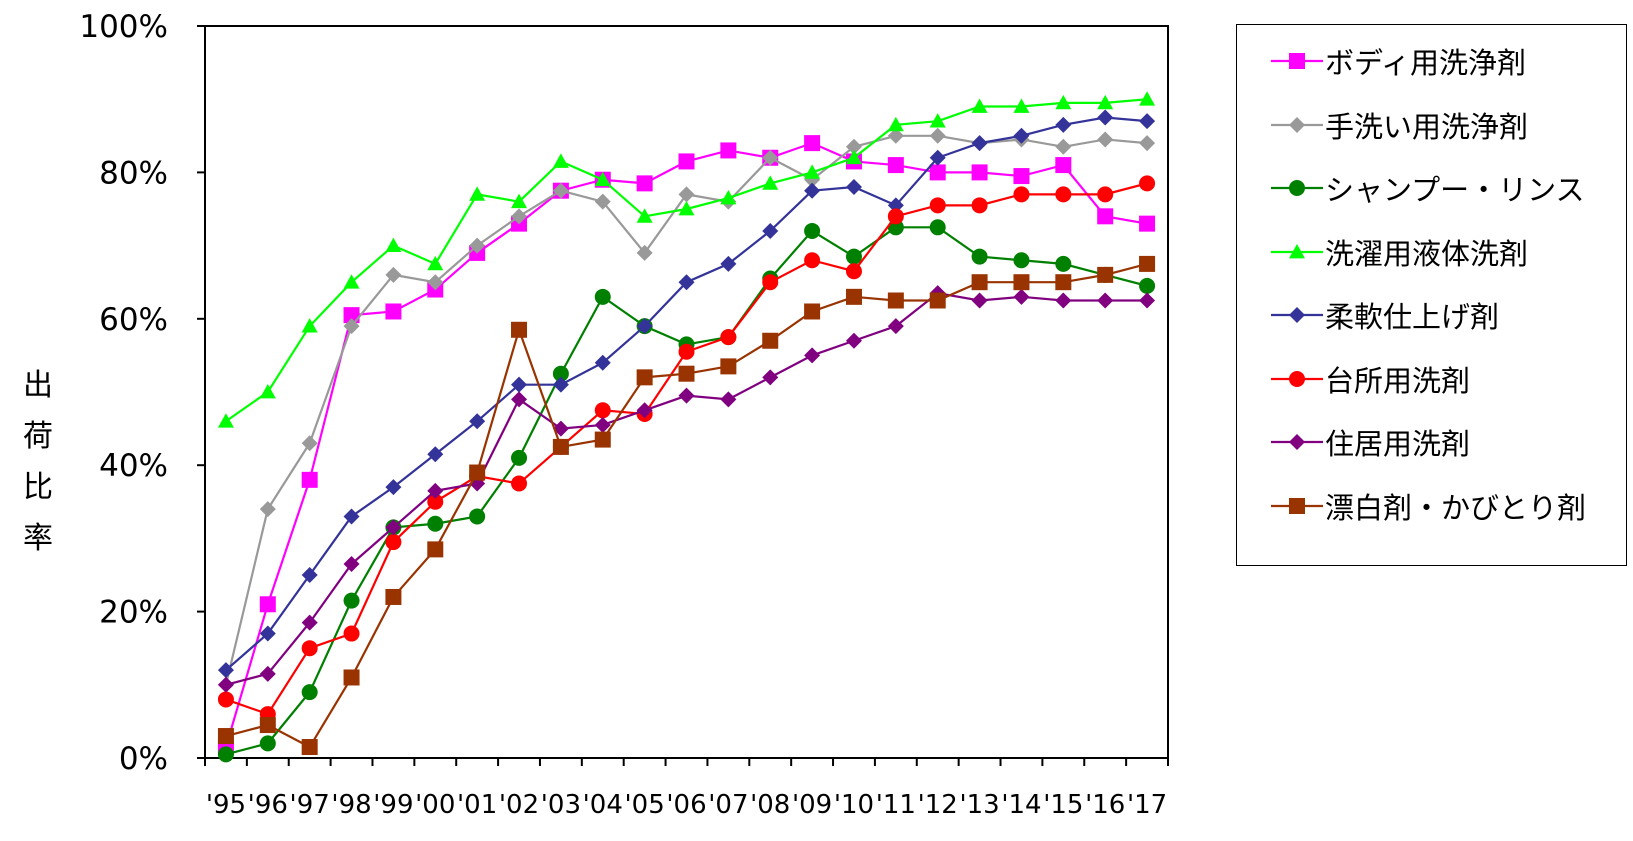 The width and height of the screenshot is (1633, 841). I want to click on x-tick-label: '06, so click(686, 805).